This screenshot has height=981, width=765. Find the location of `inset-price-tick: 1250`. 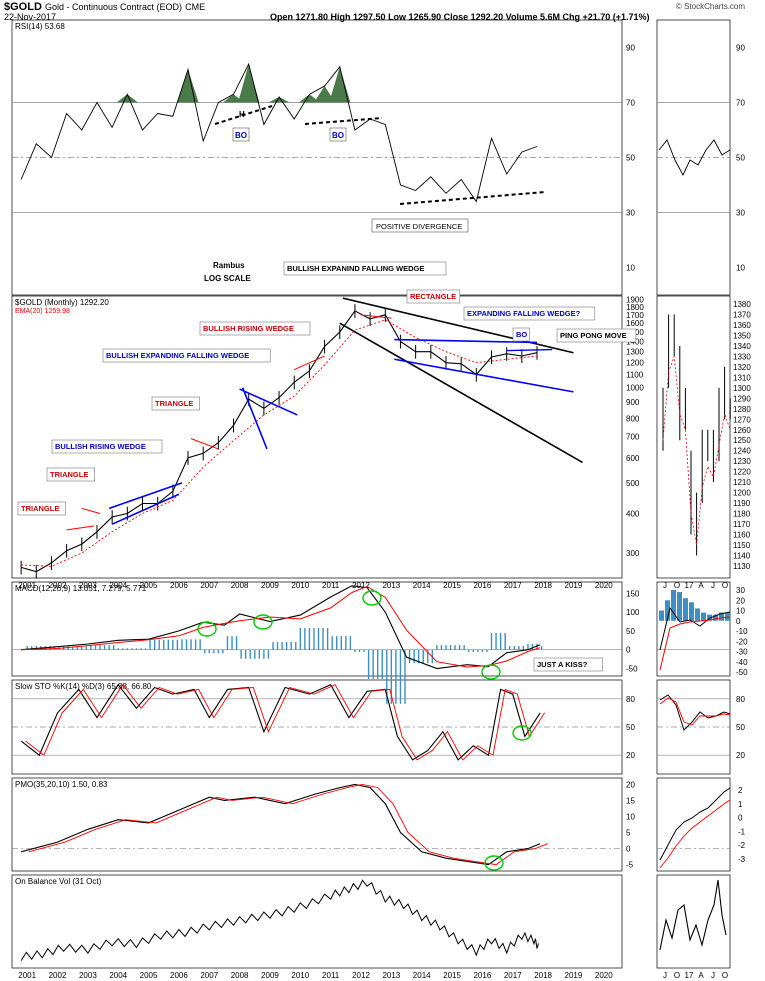

inset-price-tick: 1250 is located at coordinates (742, 440).